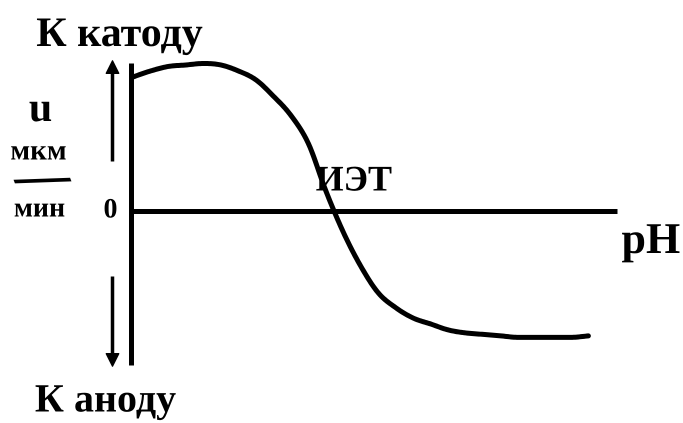 This screenshot has width=683, height=423. What do you see at coordinates (651, 239) in the screenshot?
I see `x-axis-title: pH` at bounding box center [651, 239].